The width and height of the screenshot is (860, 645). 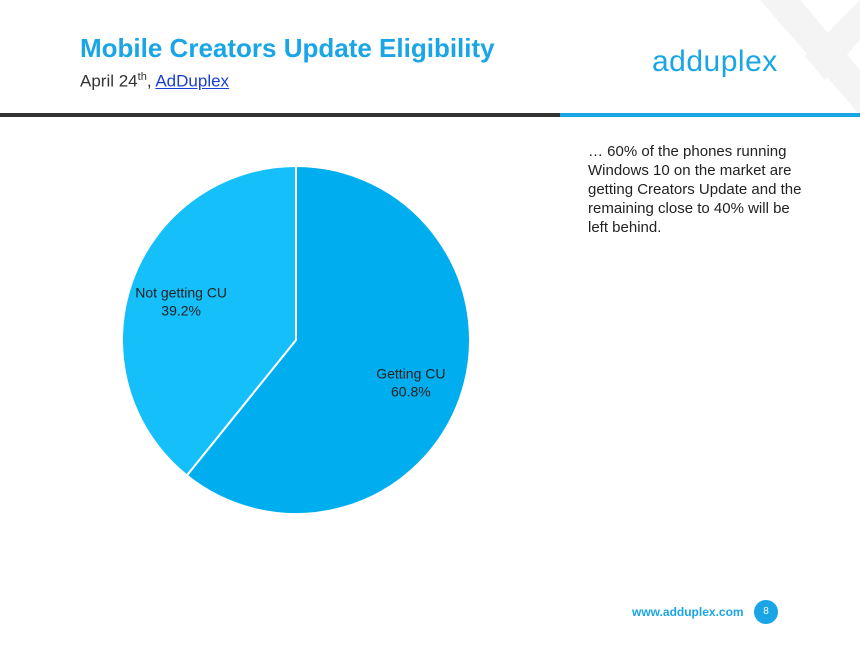 What do you see at coordinates (766, 612) in the screenshot?
I see `page-number-badge: 8` at bounding box center [766, 612].